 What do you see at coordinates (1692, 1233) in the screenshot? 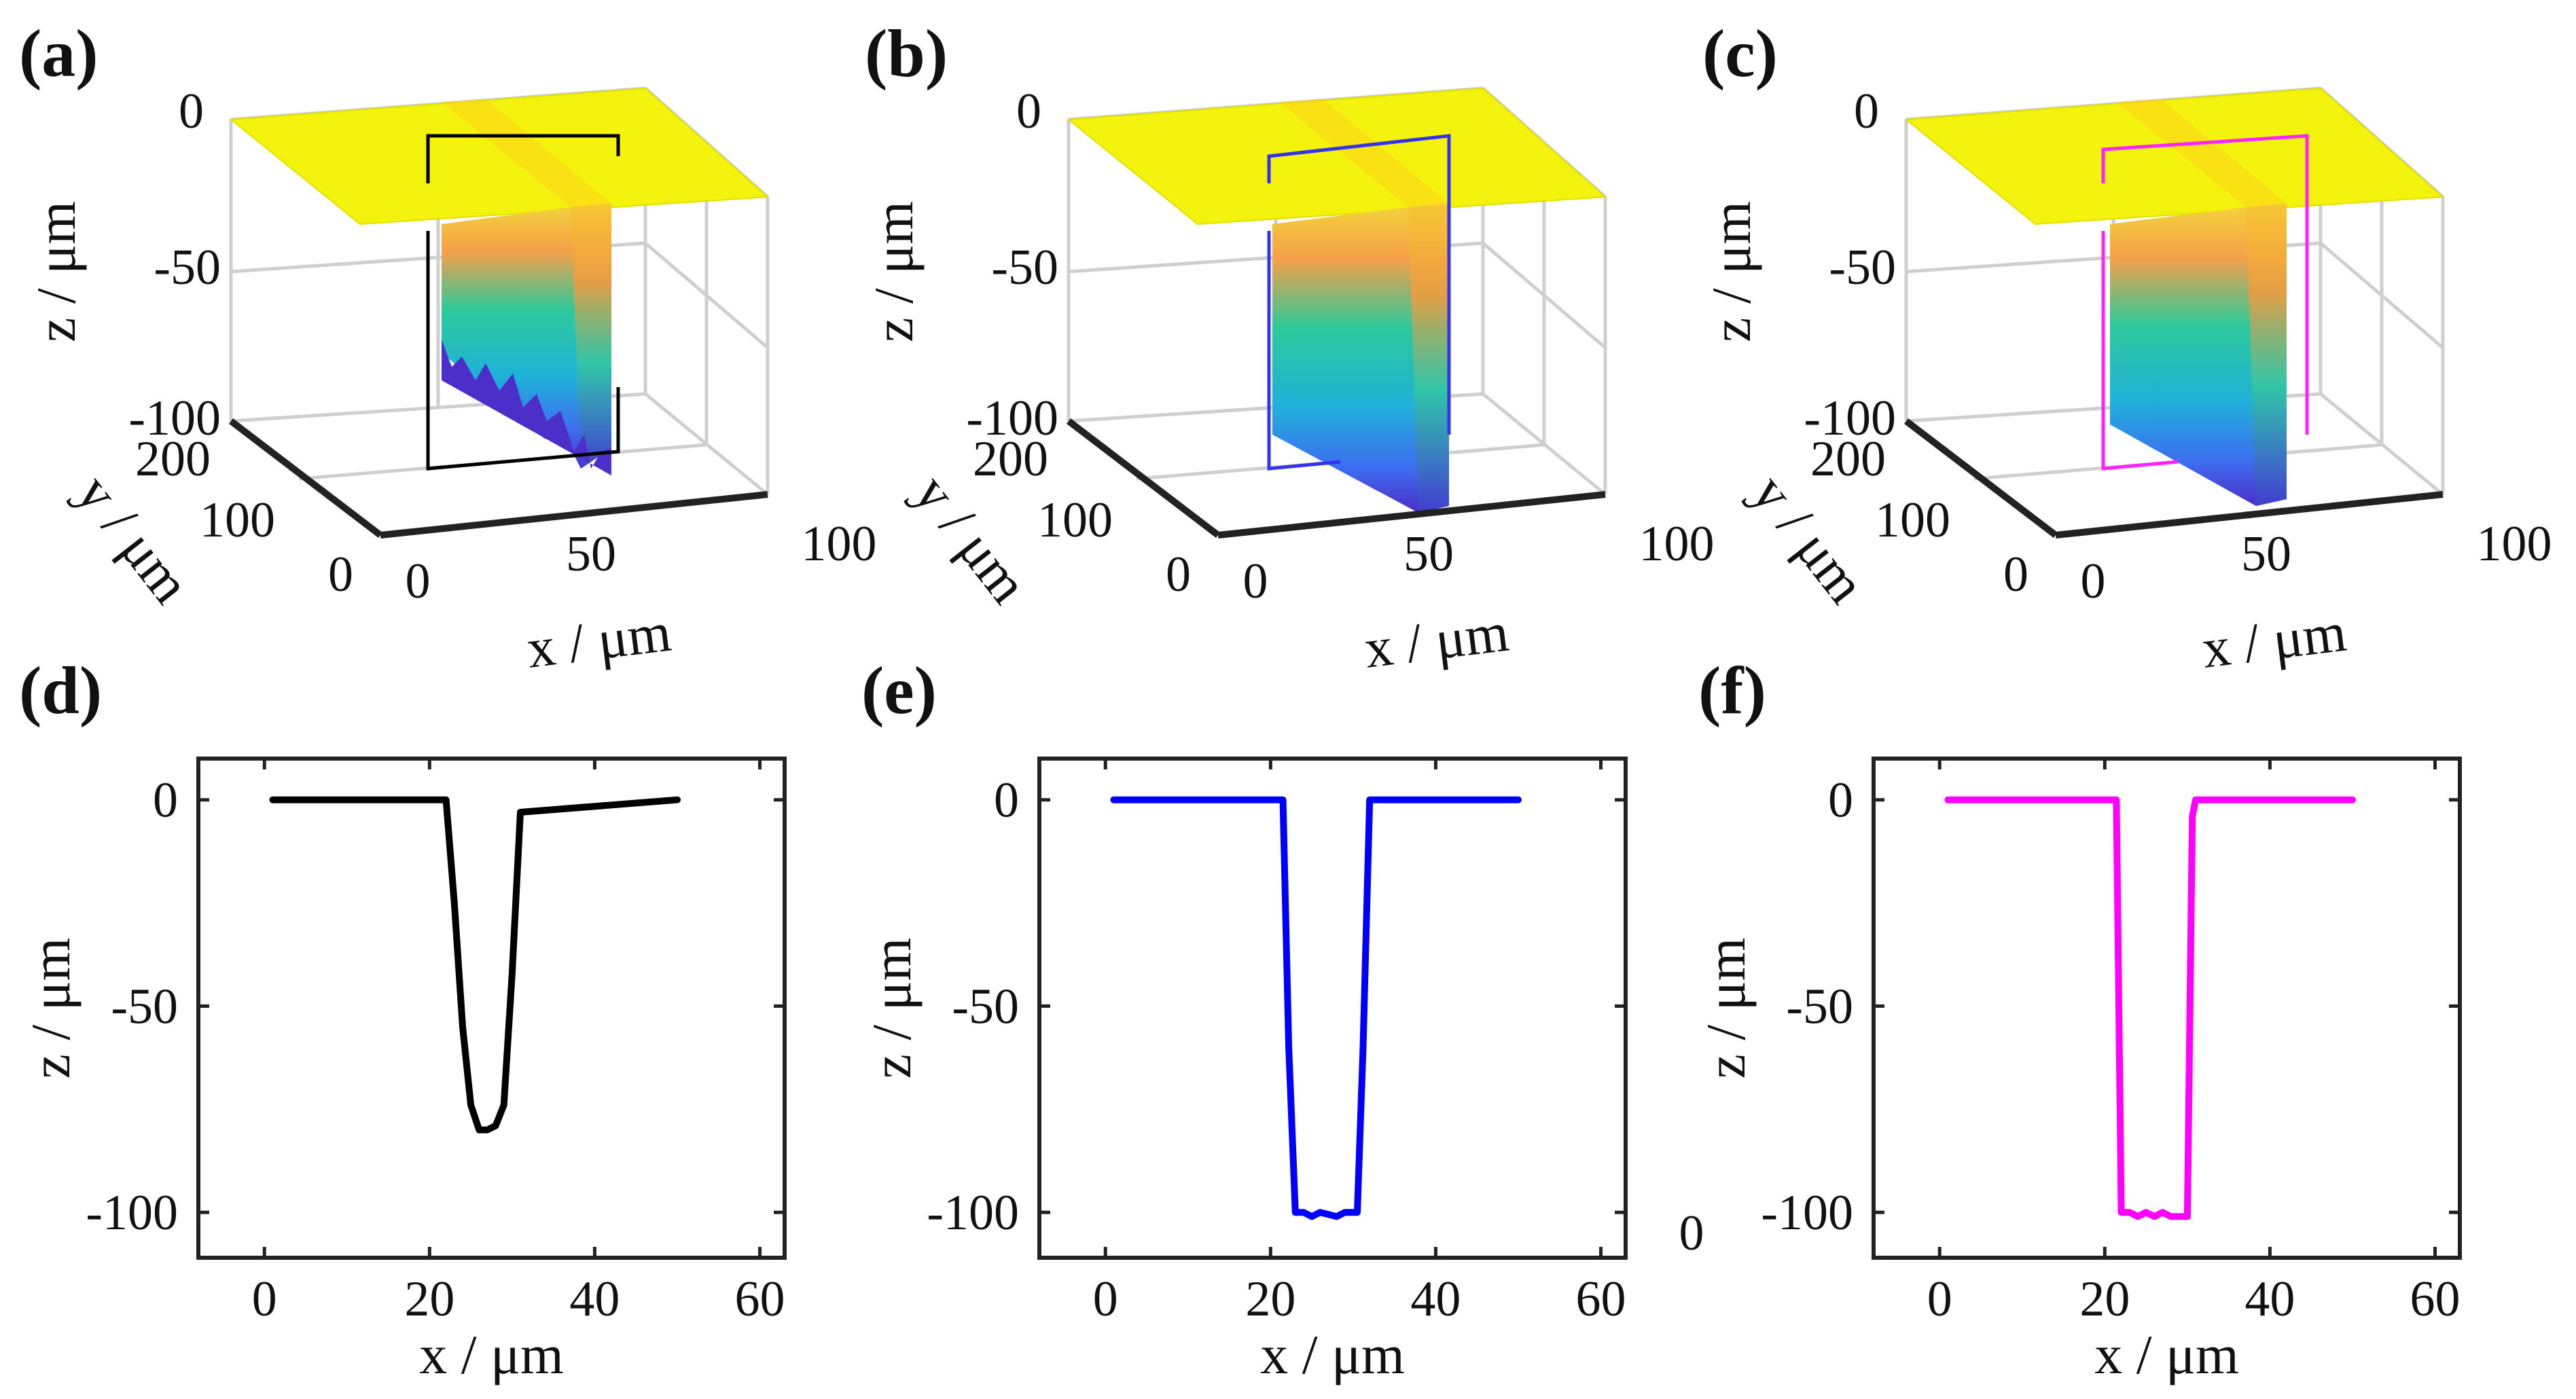
I see `stray-zero-label: 0` at bounding box center [1692, 1233].